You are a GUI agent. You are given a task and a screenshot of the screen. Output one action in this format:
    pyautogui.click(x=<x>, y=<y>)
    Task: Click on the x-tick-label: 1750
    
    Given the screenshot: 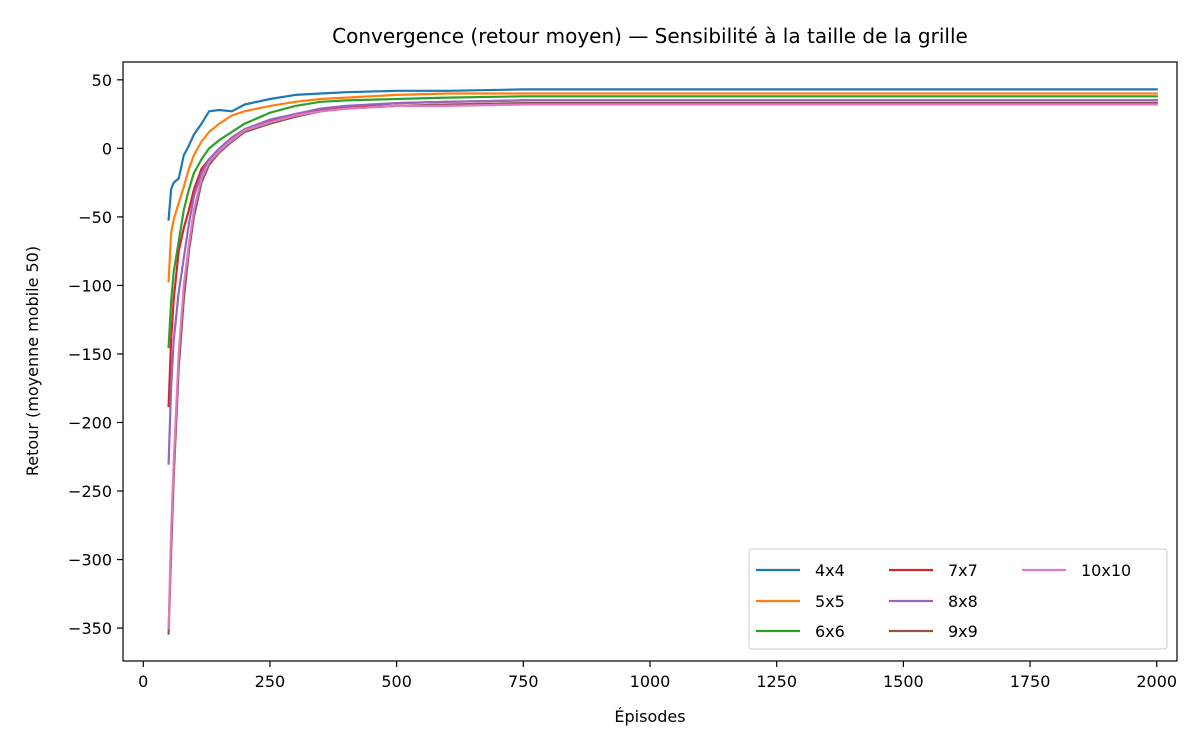 What is the action you would take?
    pyautogui.click(x=1030, y=681)
    